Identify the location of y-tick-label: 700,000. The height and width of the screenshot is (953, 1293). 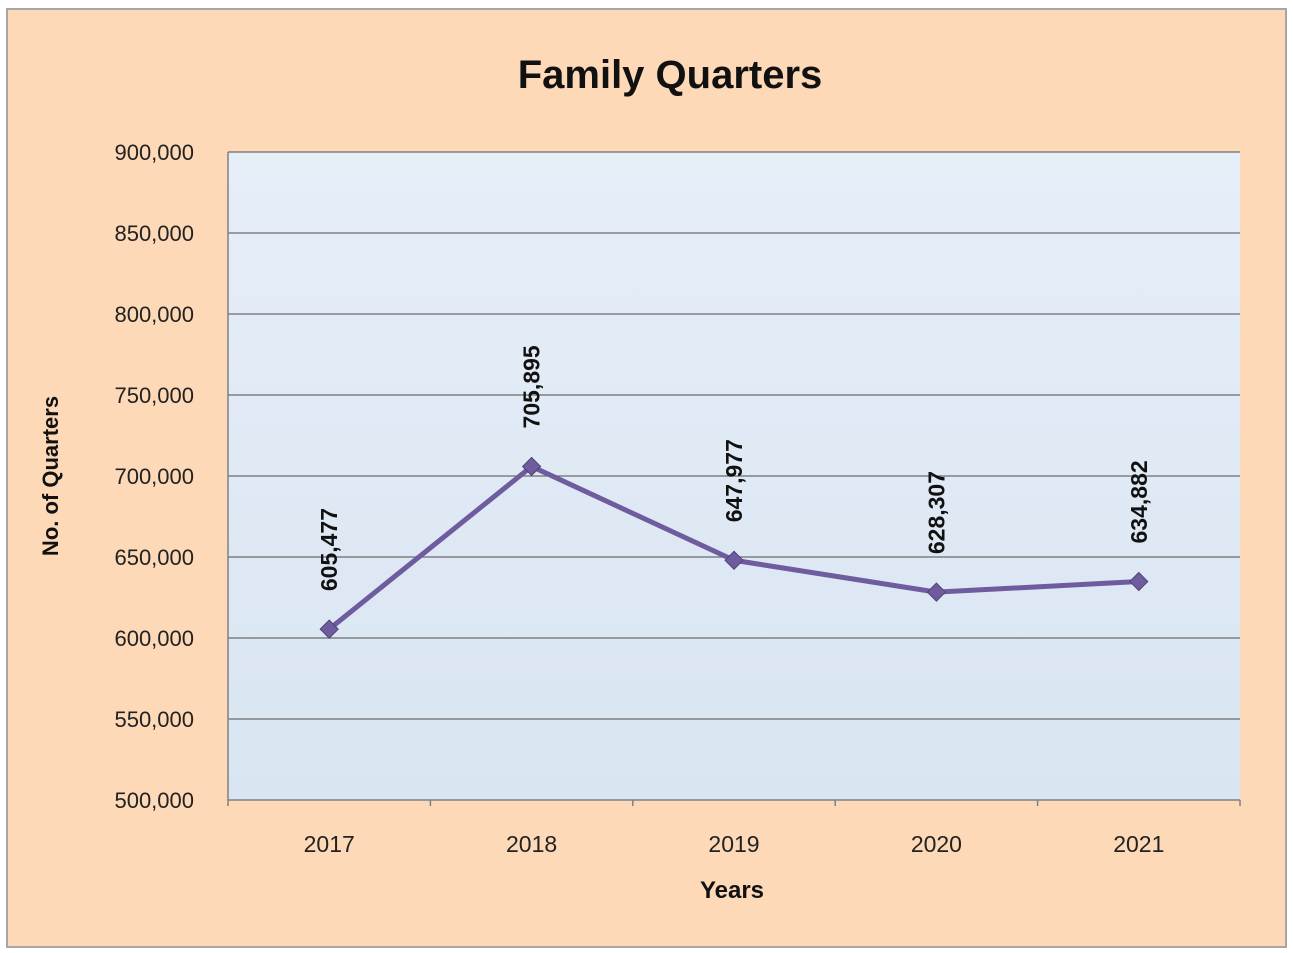
(154, 476).